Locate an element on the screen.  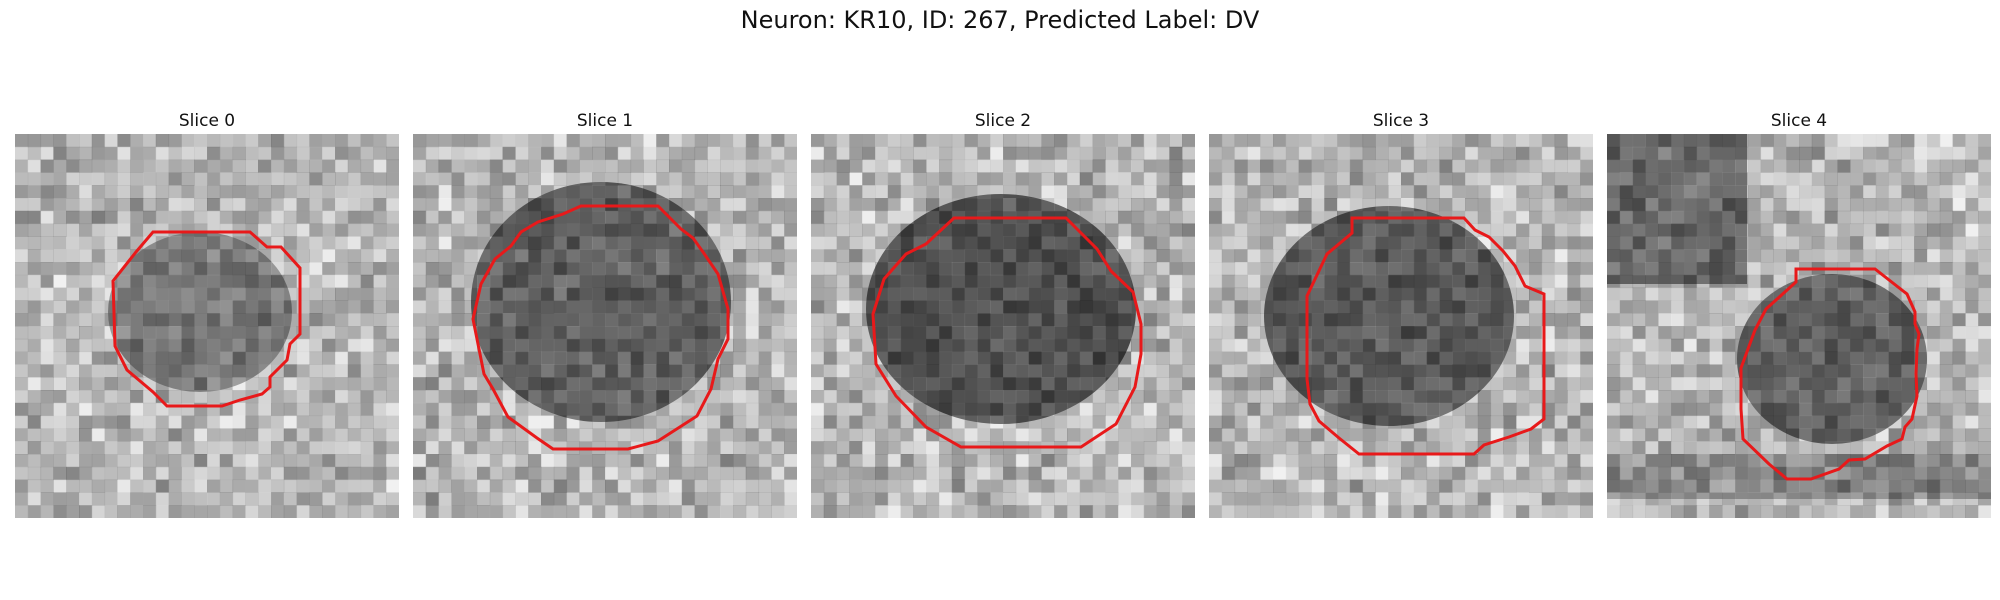
slice-title-0: Slice 0 is located at coordinates (207, 121).